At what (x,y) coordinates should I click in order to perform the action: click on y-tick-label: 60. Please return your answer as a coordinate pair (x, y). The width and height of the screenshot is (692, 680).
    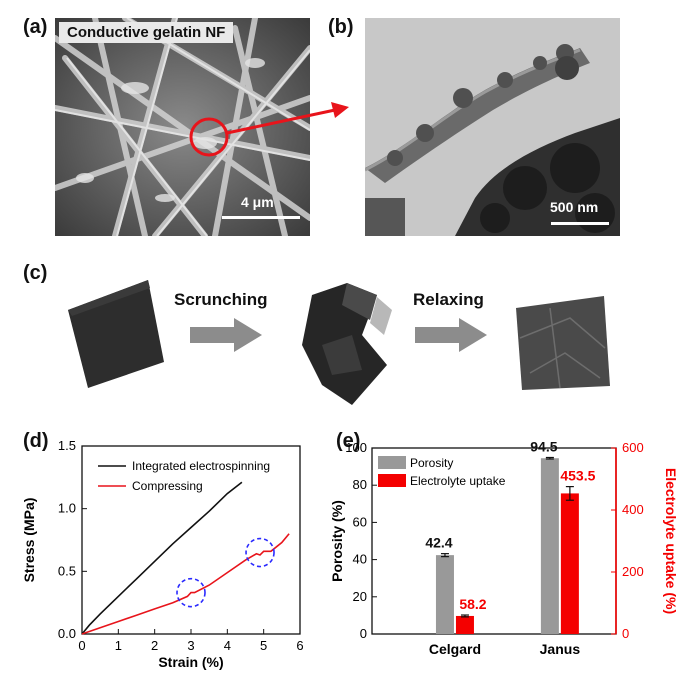
    Looking at the image, I should click on (360, 521).